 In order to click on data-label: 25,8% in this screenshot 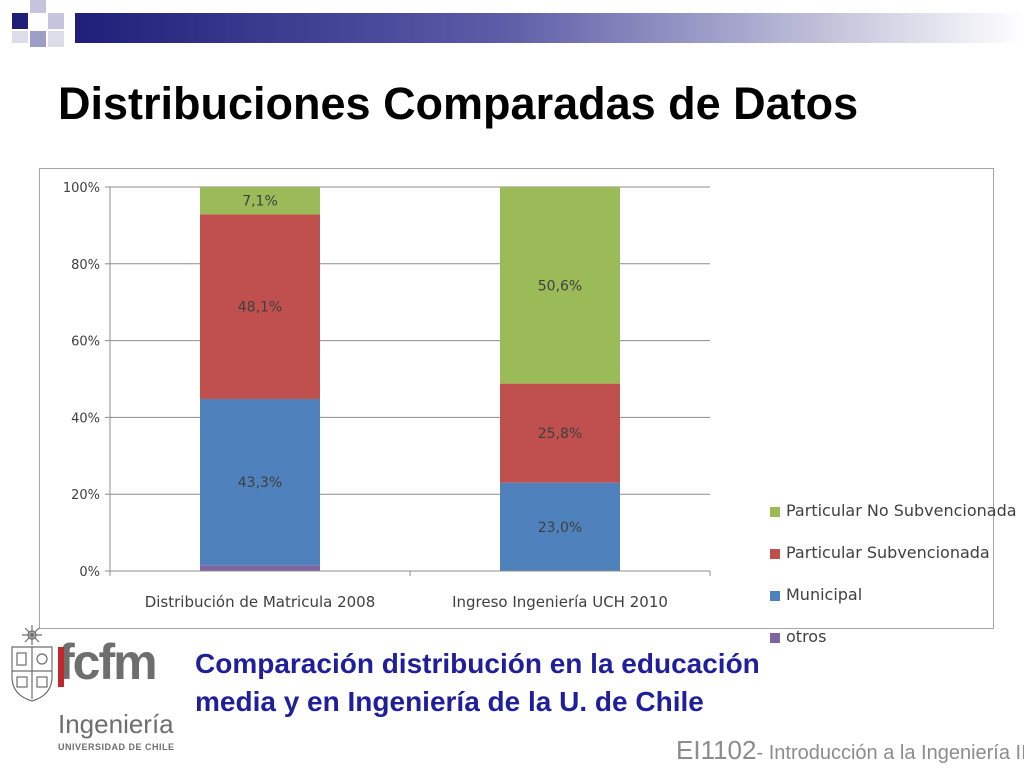, I will do `click(560, 434)`.